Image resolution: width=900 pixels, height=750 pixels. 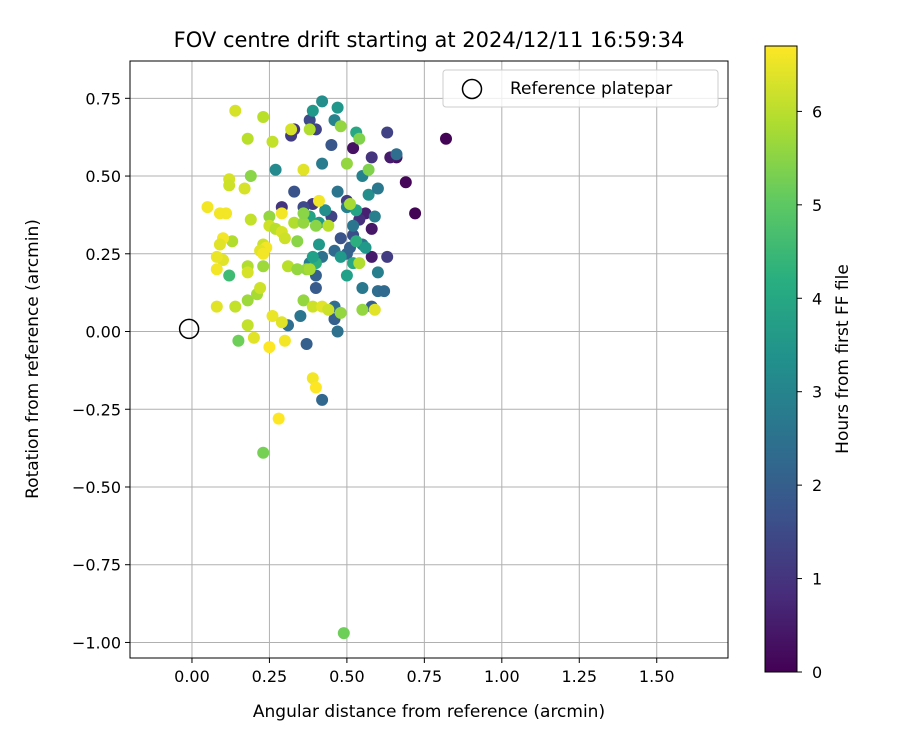 What do you see at coordinates (502, 676) in the screenshot?
I see `x-tick-label: 1.00` at bounding box center [502, 676].